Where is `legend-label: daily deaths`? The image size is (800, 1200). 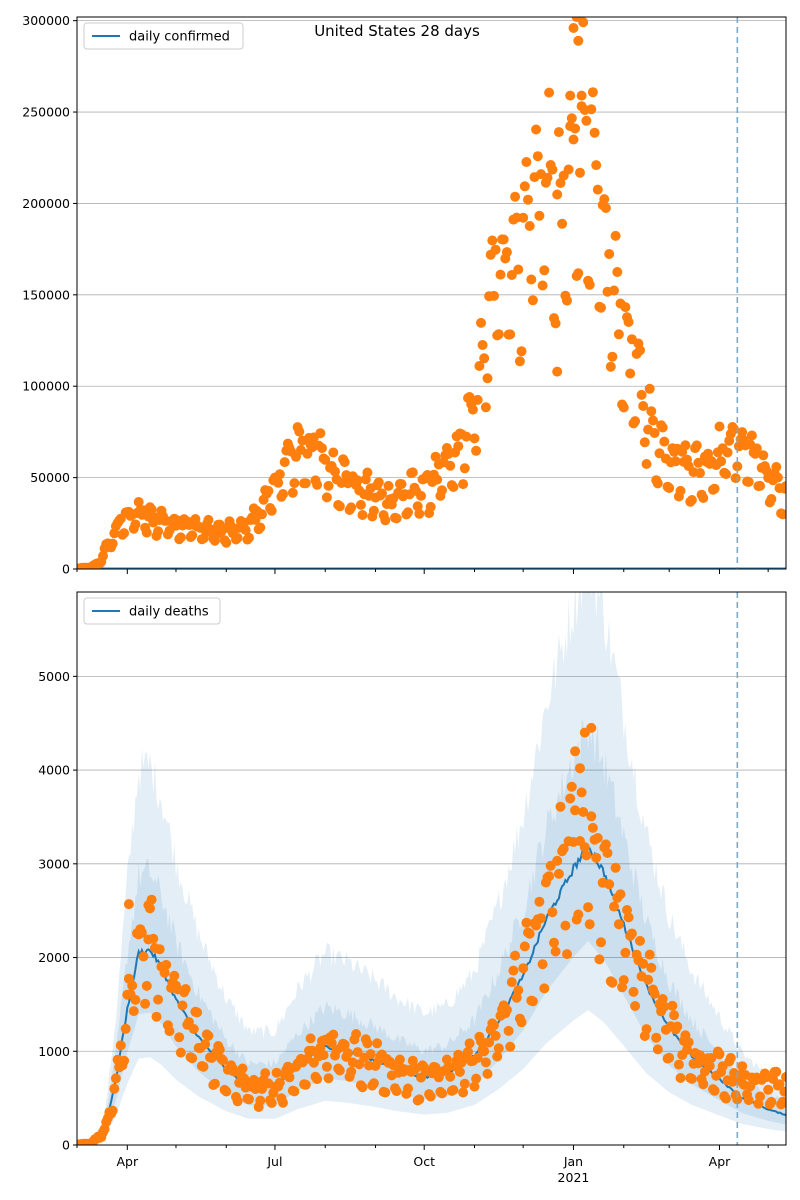
legend-label: daily deaths is located at coordinates (169, 612).